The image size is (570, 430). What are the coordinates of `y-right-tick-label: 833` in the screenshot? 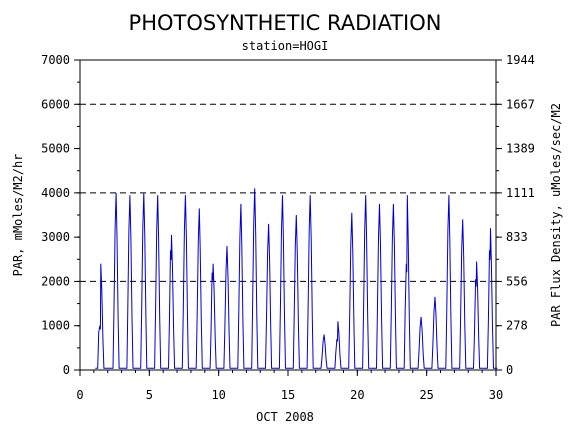 It's located at (517, 237).